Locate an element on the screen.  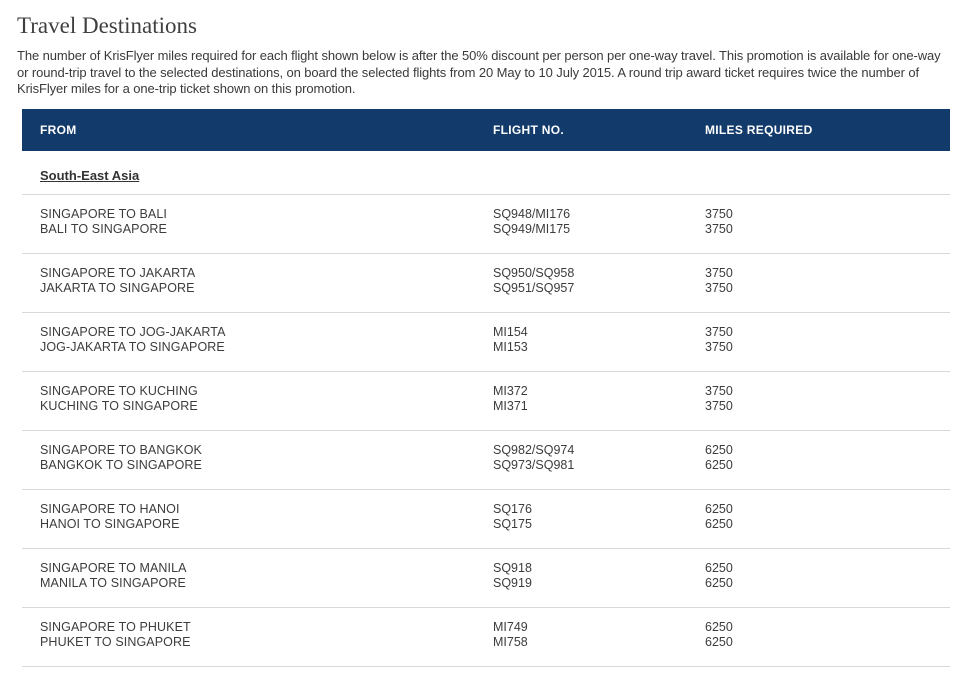
route-cell: SINGAPORE TO HANOI HANOI TO SINGAPORE is located at coordinates (257, 517).